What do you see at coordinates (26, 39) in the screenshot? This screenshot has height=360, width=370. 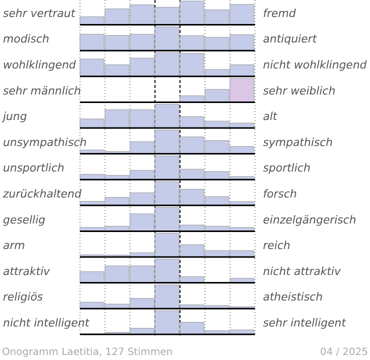 I see `y-axis-title: modisch` at bounding box center [26, 39].